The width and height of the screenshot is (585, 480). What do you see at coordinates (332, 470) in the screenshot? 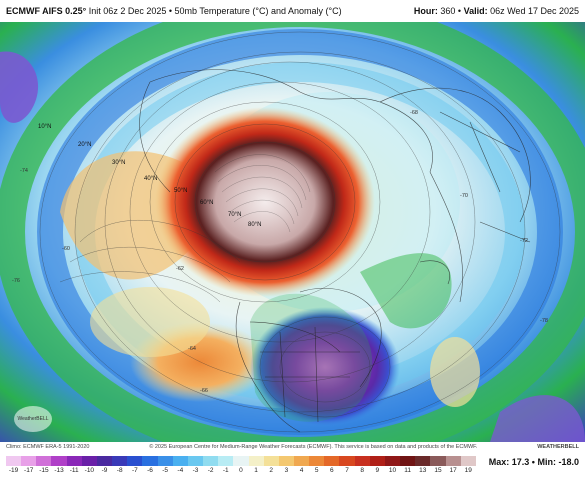
I see `color-scale-tick: 6` at bounding box center [332, 470].